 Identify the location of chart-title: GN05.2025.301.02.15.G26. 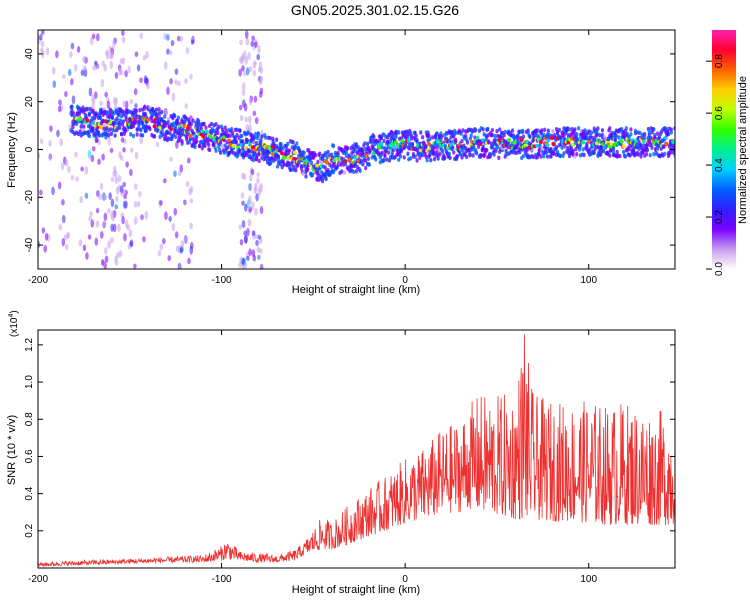
(375, 10).